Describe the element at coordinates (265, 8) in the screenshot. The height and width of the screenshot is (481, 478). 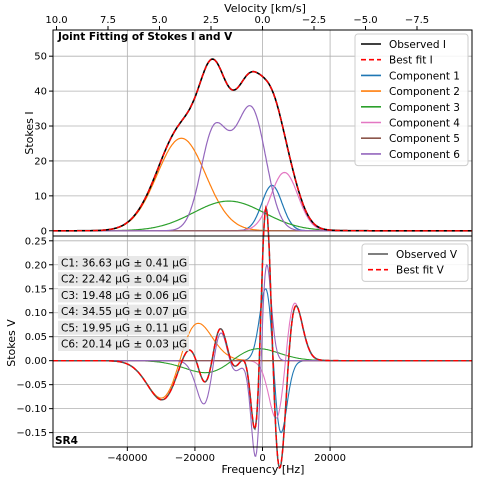
I see `velocity-axis-label: Velocity [km/s]` at that location.